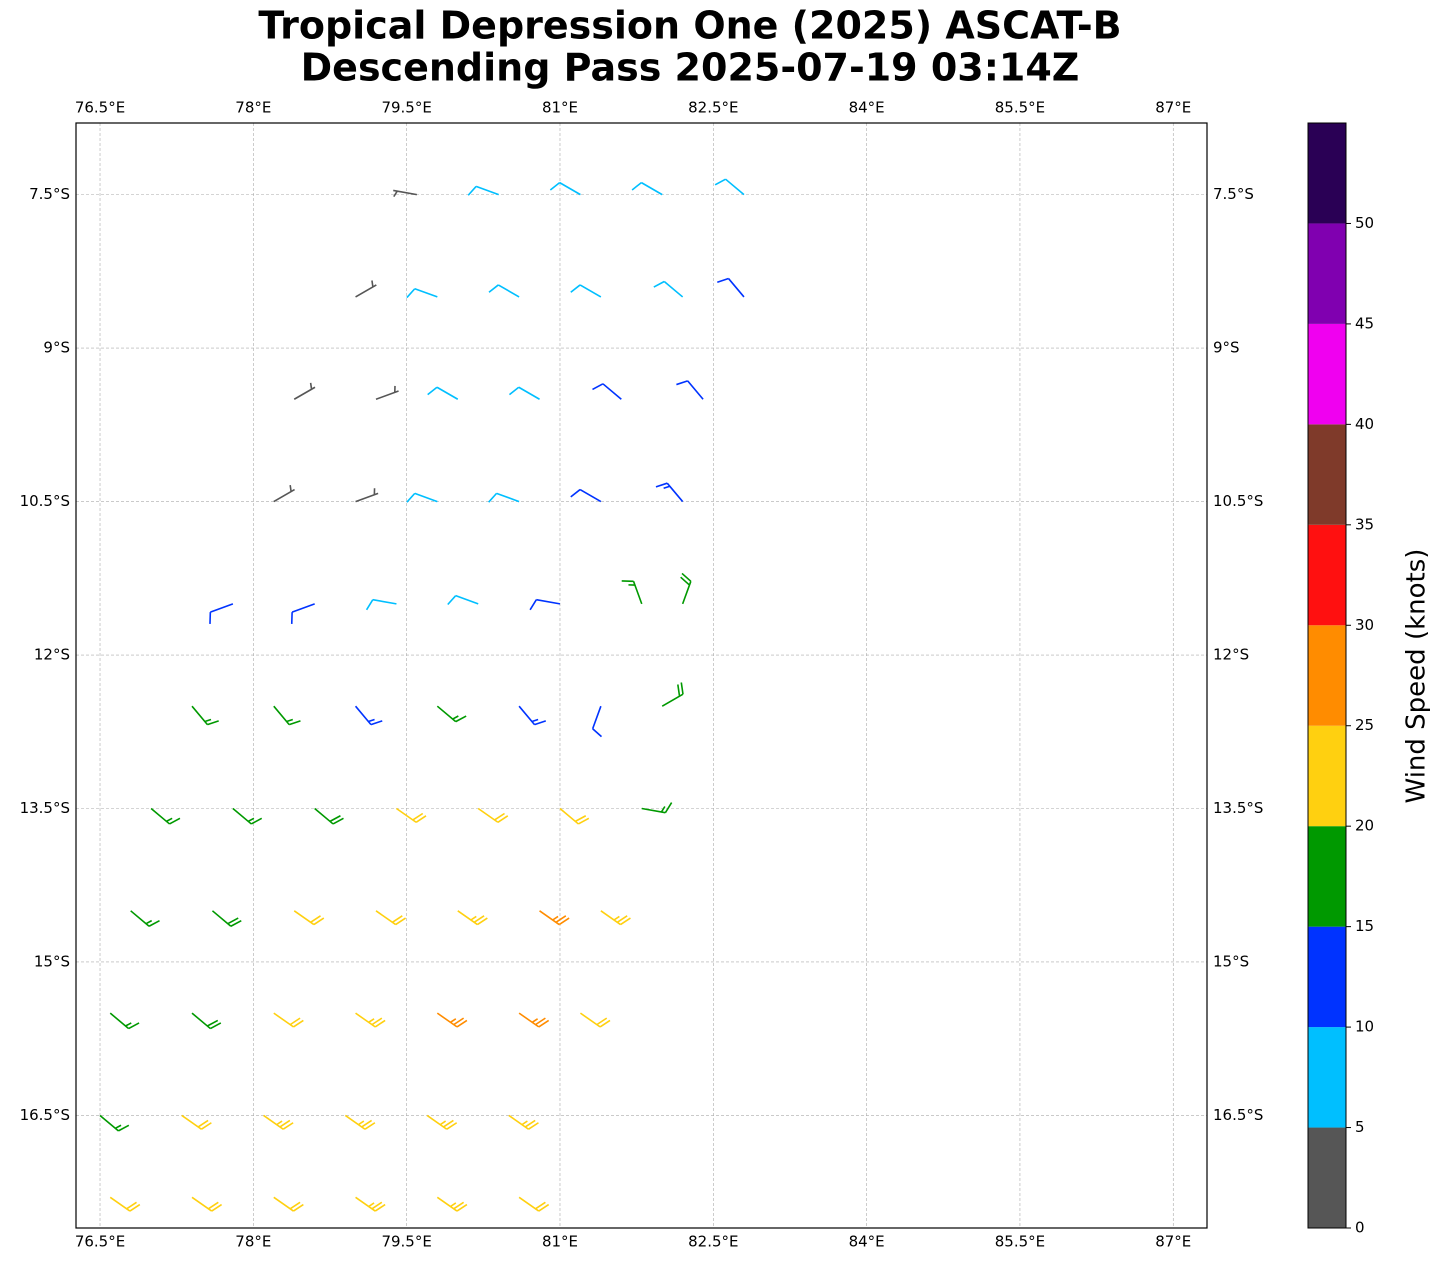  I want to click on colorbar-frame, so click(1327, 675).